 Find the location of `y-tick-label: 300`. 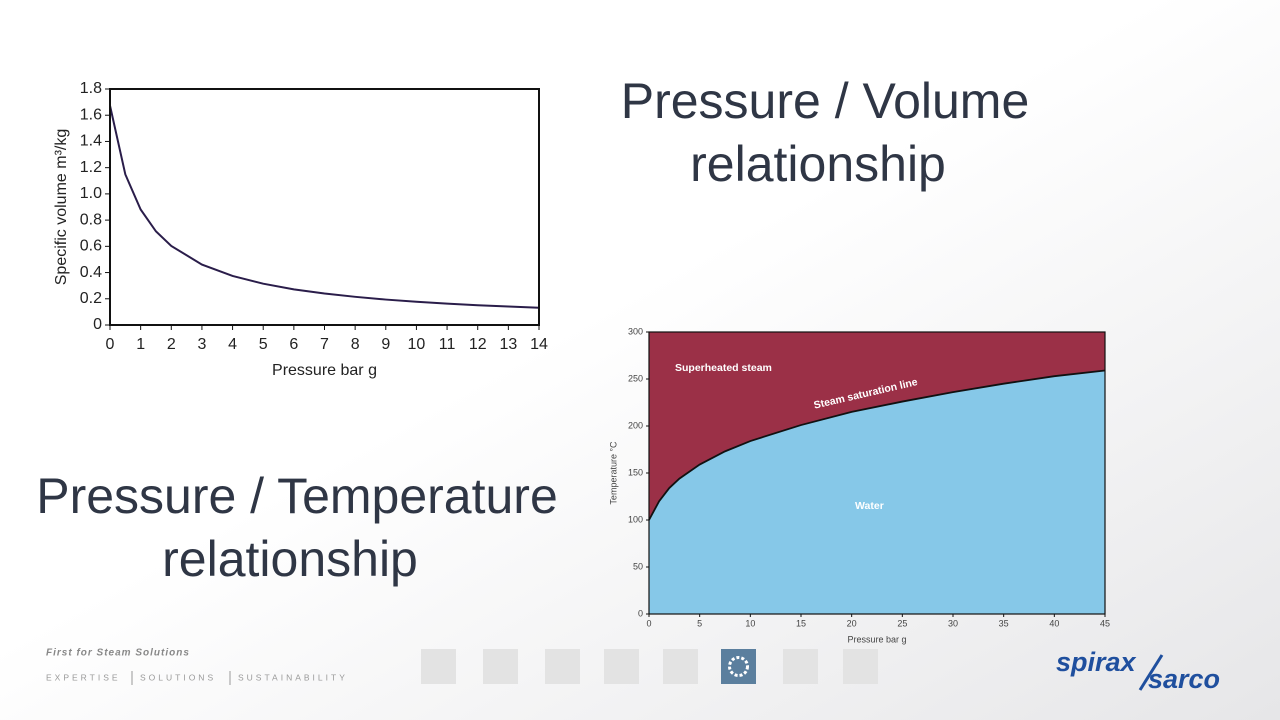

y-tick-label: 300 is located at coordinates (635, 331).